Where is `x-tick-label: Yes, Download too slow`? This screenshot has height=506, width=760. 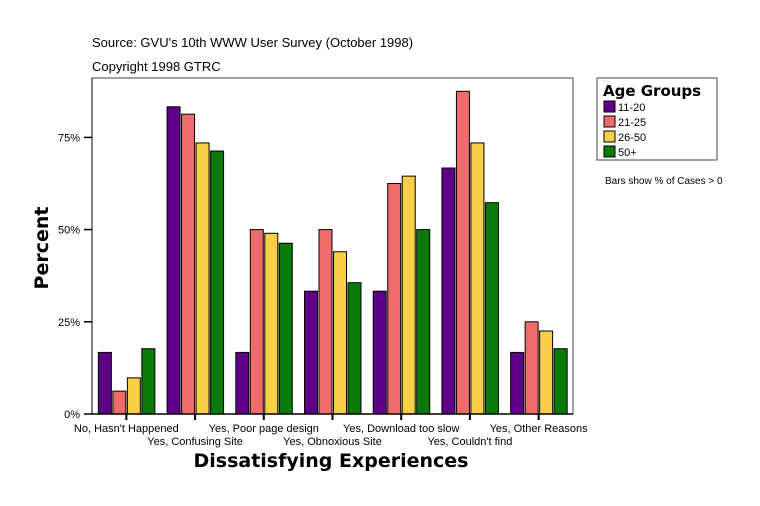 x-tick-label: Yes, Download too slow is located at coordinates (401, 429).